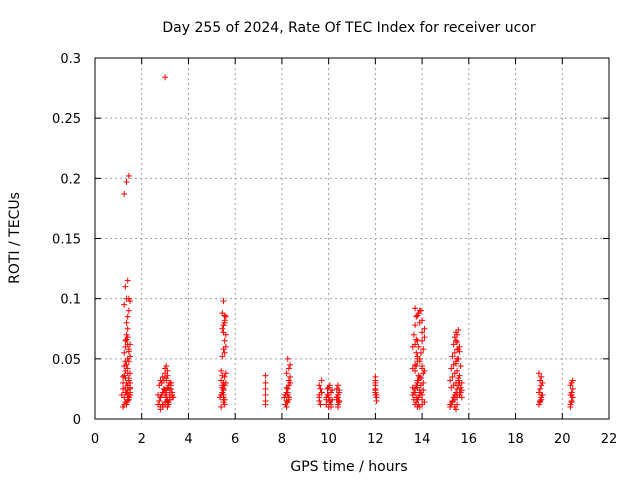  I want to click on x-tick-label: 20, so click(562, 439).